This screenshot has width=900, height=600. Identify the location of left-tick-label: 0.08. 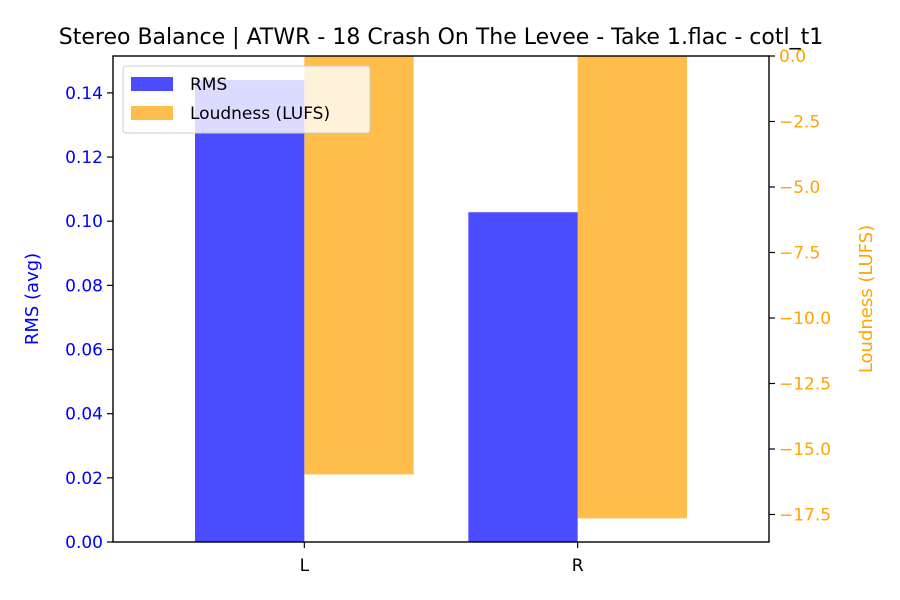
(84, 286).